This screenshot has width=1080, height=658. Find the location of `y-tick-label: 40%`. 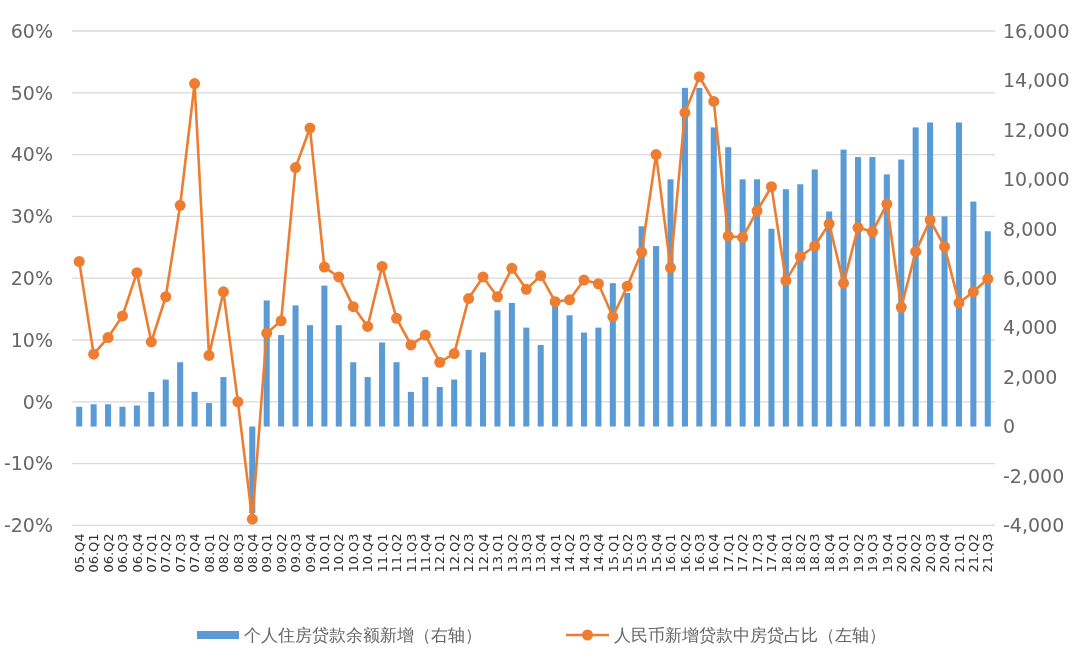

y-tick-label: 40% is located at coordinates (31, 154).